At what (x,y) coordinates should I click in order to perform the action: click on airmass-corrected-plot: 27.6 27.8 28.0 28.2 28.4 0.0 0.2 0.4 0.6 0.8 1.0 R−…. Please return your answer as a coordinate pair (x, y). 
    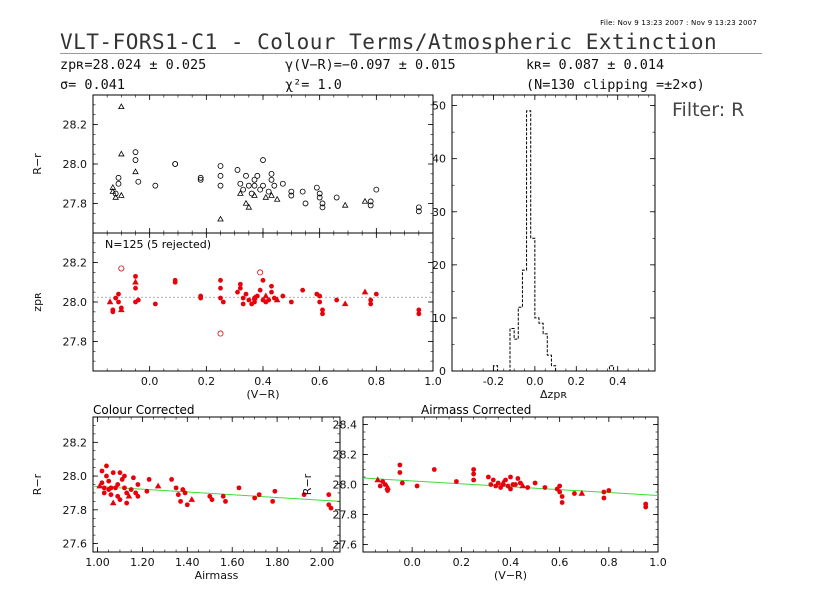
    Looking at the image, I should click on (484, 492).